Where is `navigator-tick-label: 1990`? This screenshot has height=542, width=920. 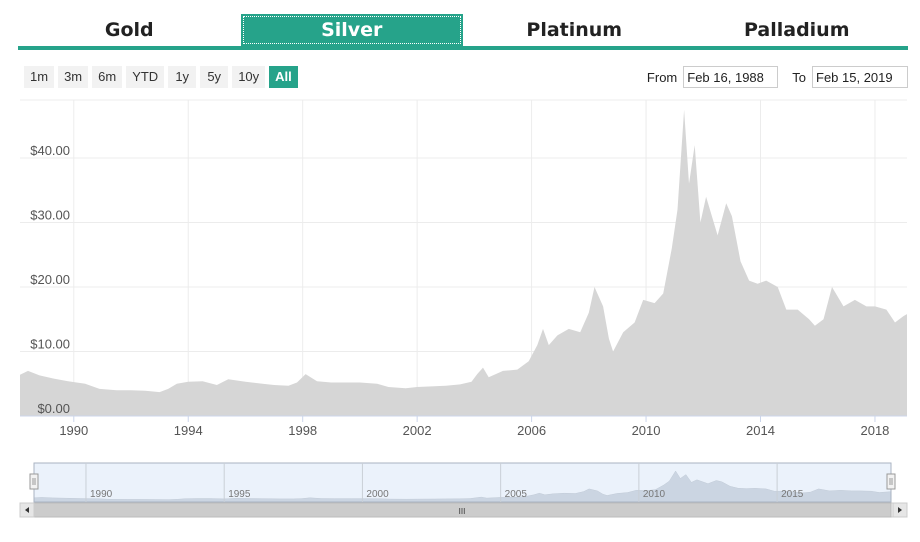
navigator-tick-label: 1990 is located at coordinates (101, 494).